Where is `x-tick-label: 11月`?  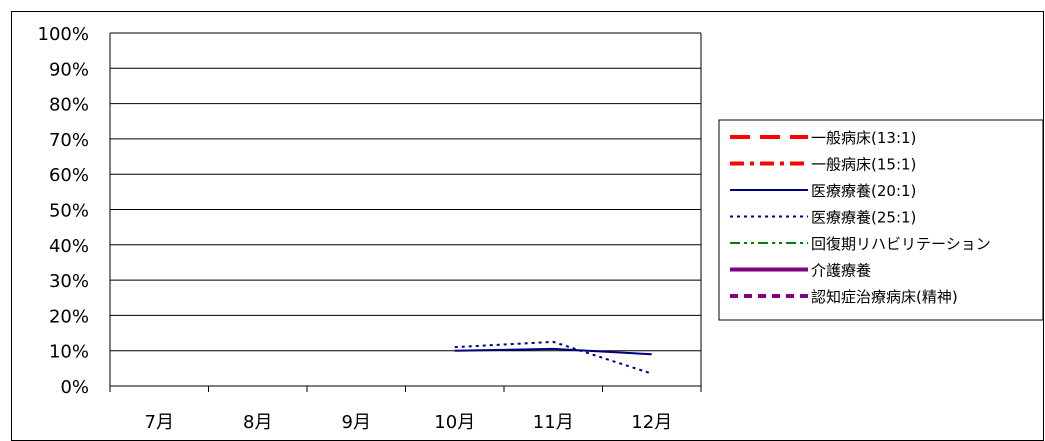 x-tick-label: 11月 is located at coordinates (553, 422).